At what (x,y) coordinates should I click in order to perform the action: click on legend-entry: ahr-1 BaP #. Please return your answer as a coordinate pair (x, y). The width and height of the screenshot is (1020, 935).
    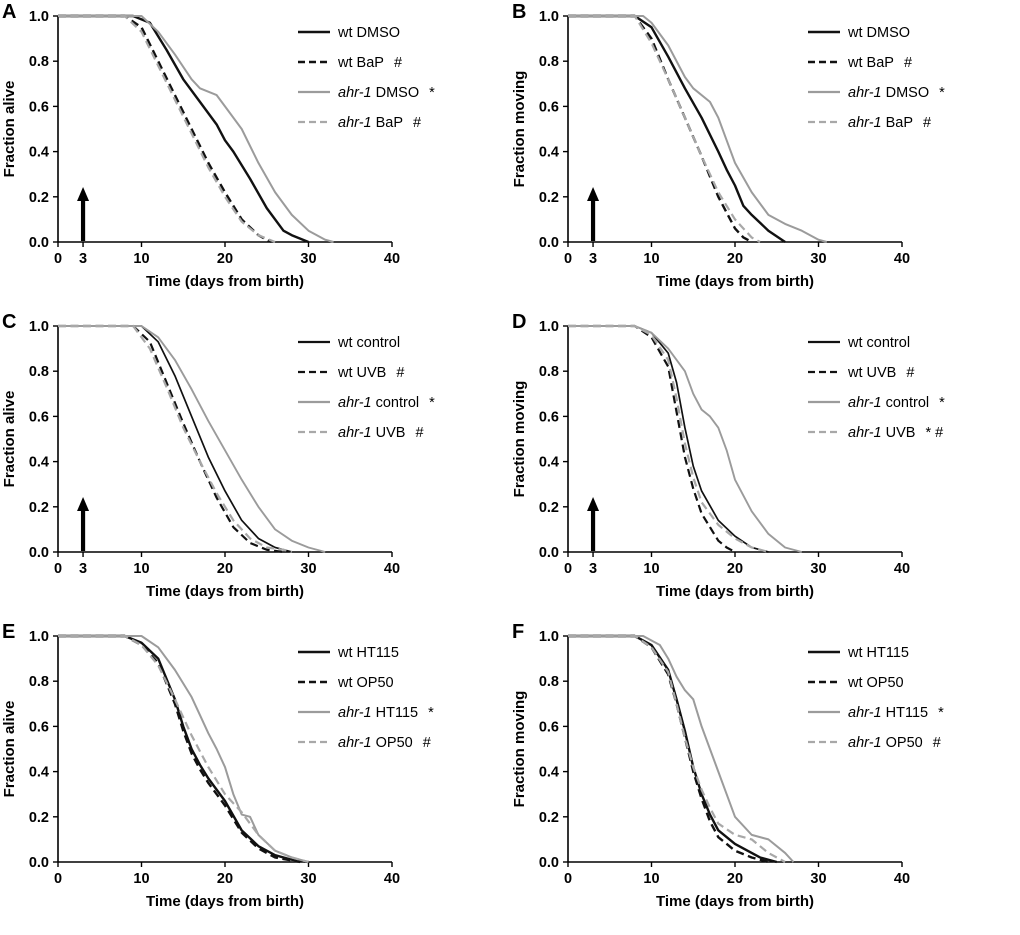
    Looking at the image, I should click on (889, 123).